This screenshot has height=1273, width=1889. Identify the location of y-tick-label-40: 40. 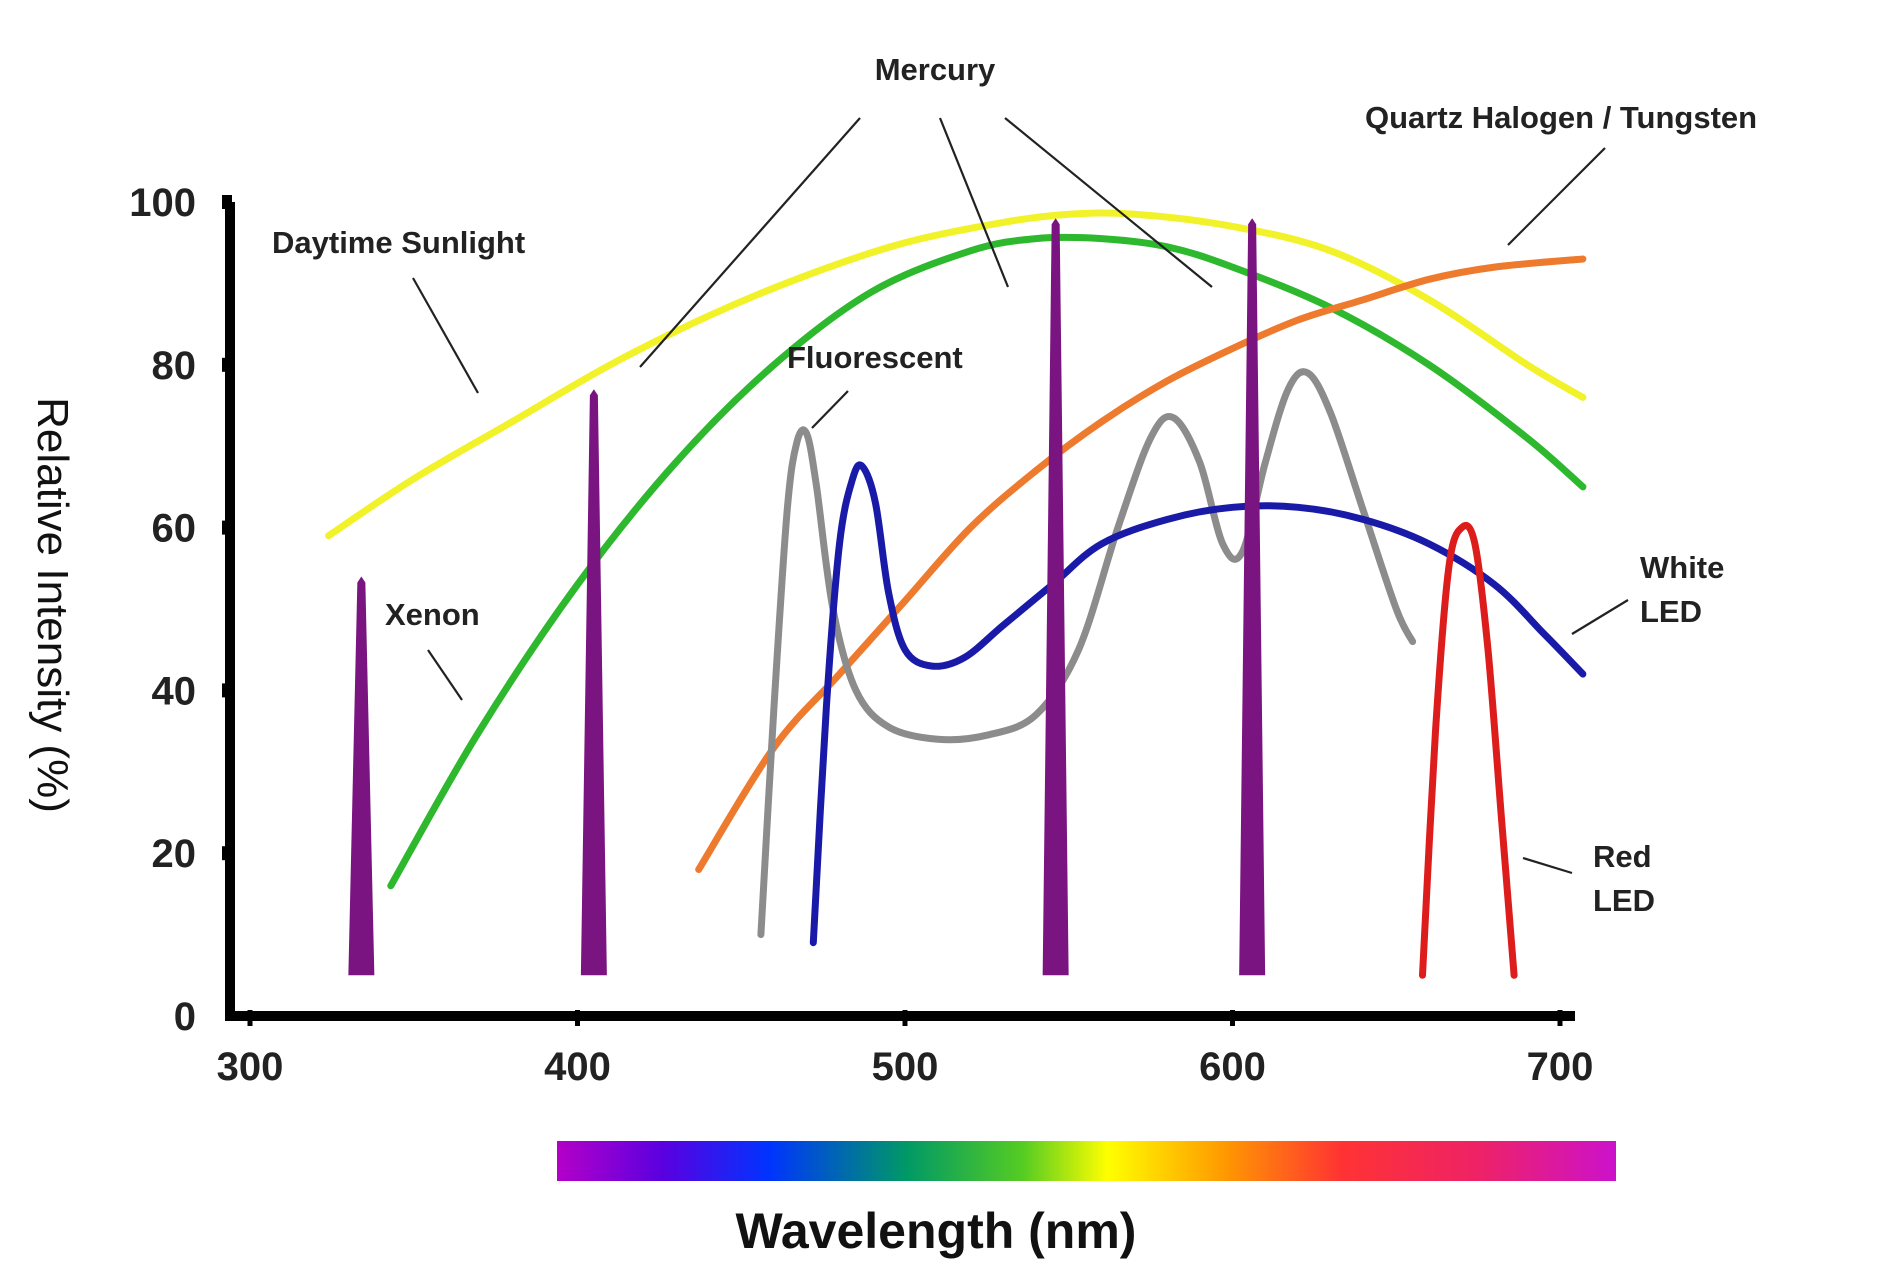
(174, 691).